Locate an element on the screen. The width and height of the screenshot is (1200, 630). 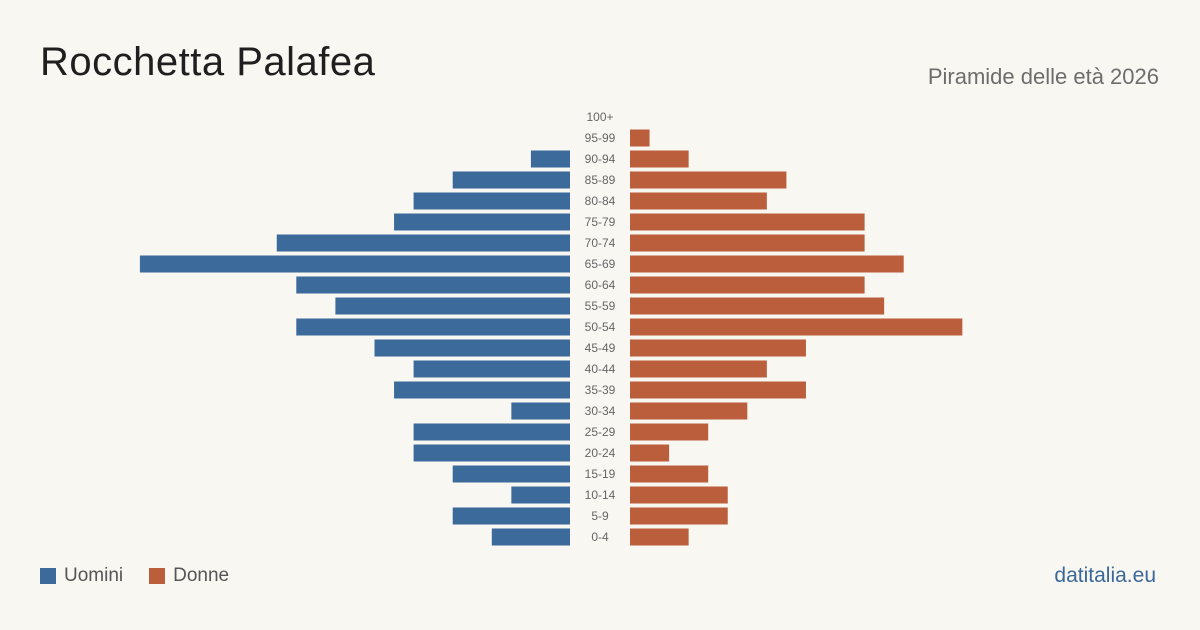
age-label-60-64: 60-64 is located at coordinates (600, 285).